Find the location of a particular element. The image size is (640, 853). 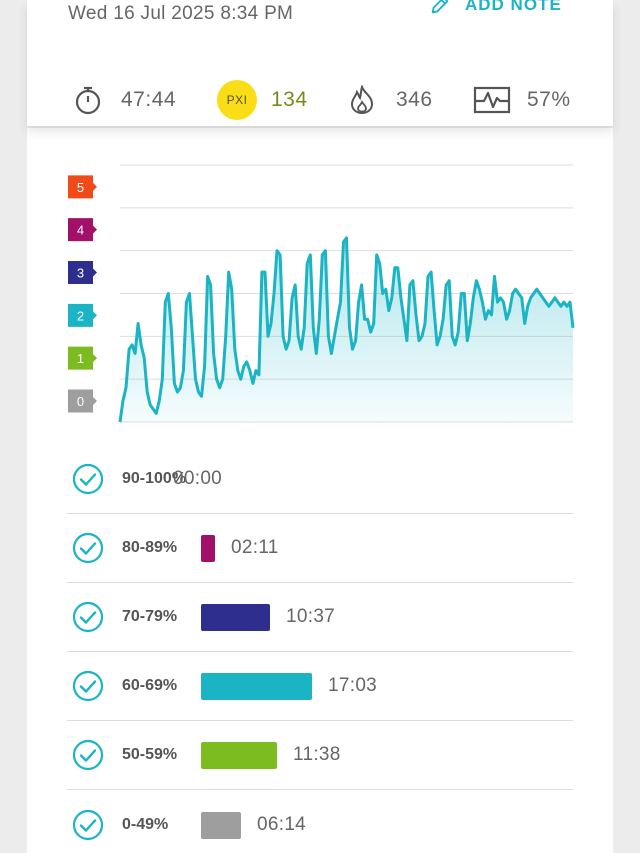

pencil-icon is located at coordinates (440, 7).